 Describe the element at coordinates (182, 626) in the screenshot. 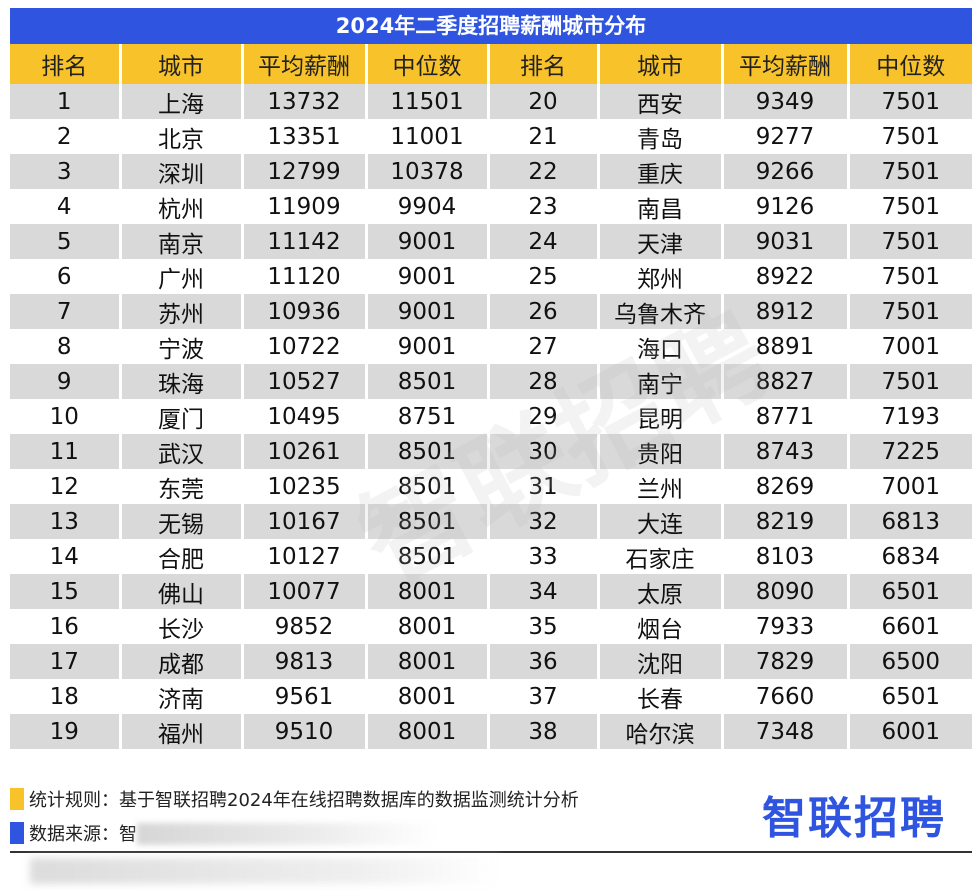

I see `city-cell: 长沙` at that location.